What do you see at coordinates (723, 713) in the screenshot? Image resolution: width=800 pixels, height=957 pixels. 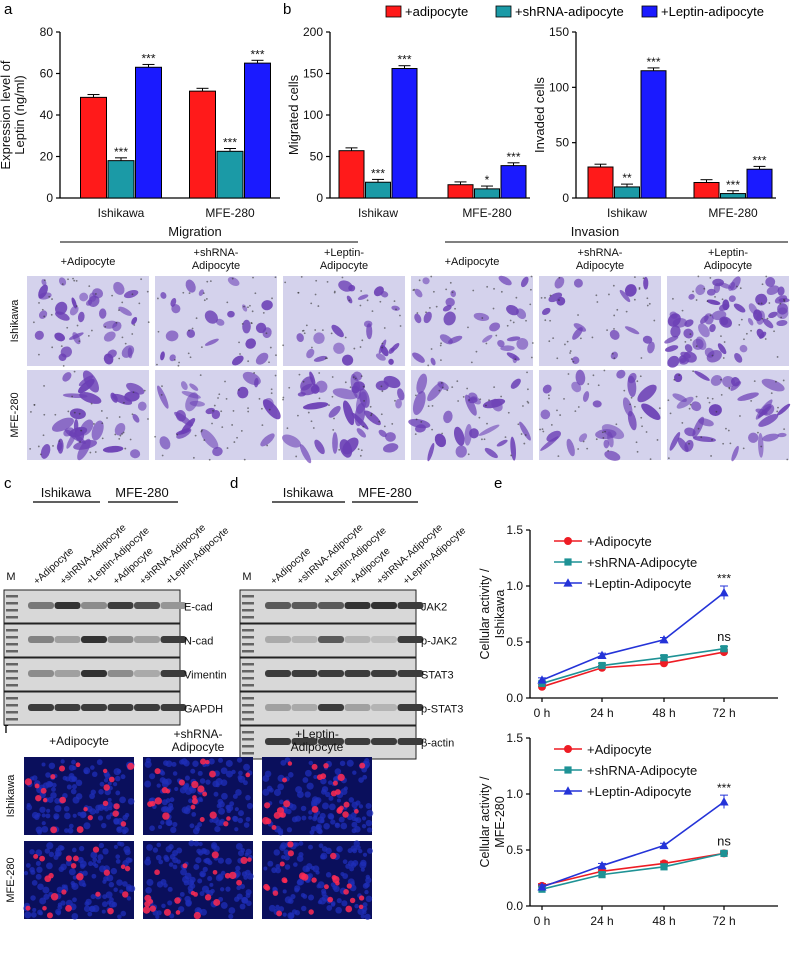 I see `x-tick-label: 72 h` at bounding box center [723, 713].